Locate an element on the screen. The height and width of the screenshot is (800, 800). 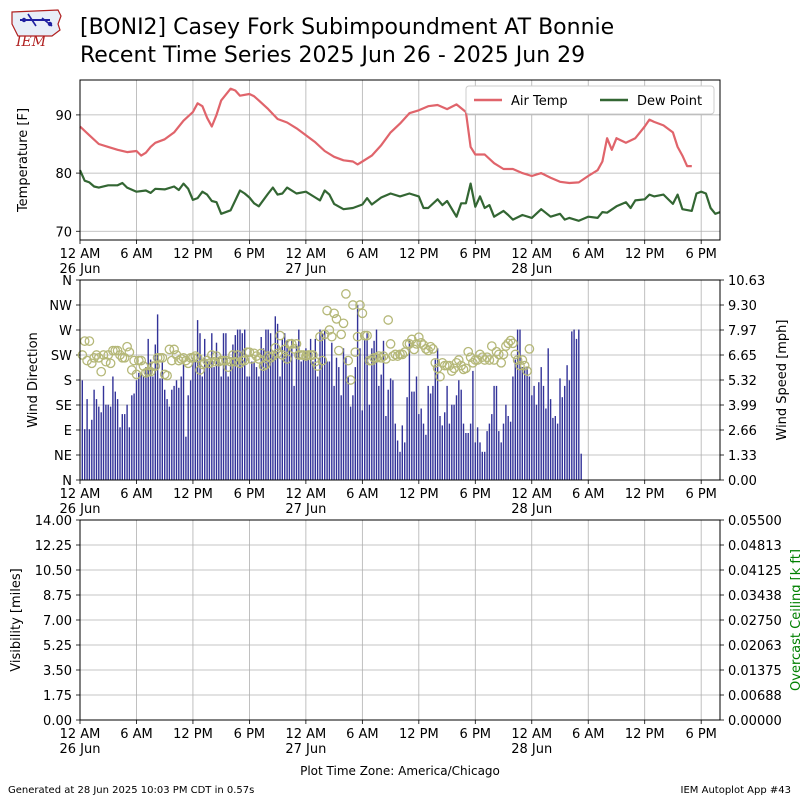
ceiling-tick-label: 0.00688 is located at coordinates (755, 696).